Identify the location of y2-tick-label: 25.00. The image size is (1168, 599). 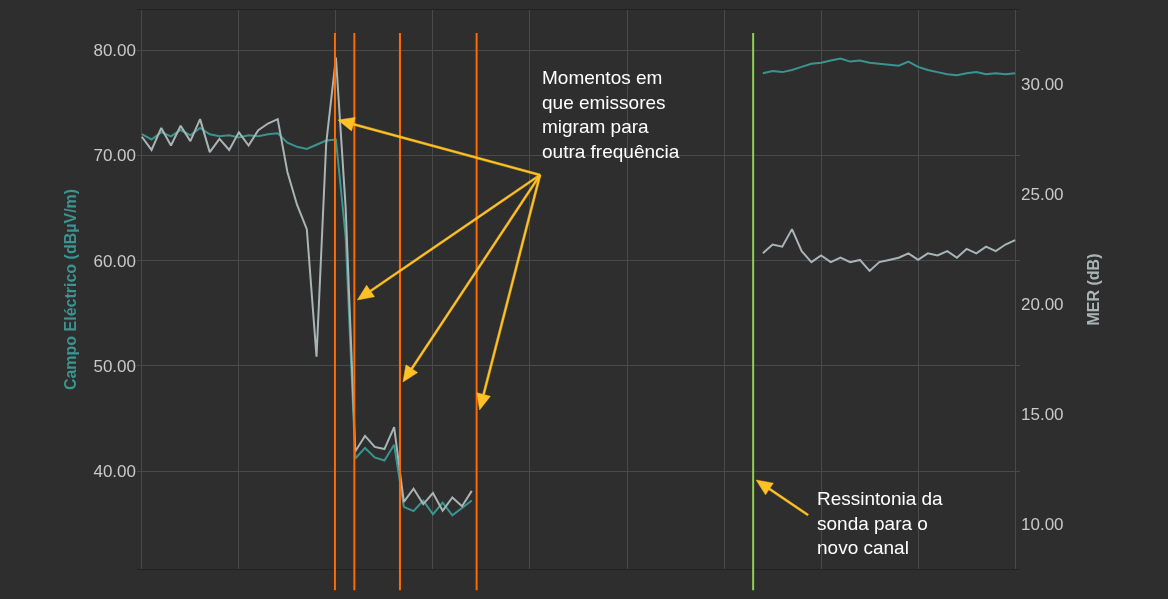
(1042, 194).